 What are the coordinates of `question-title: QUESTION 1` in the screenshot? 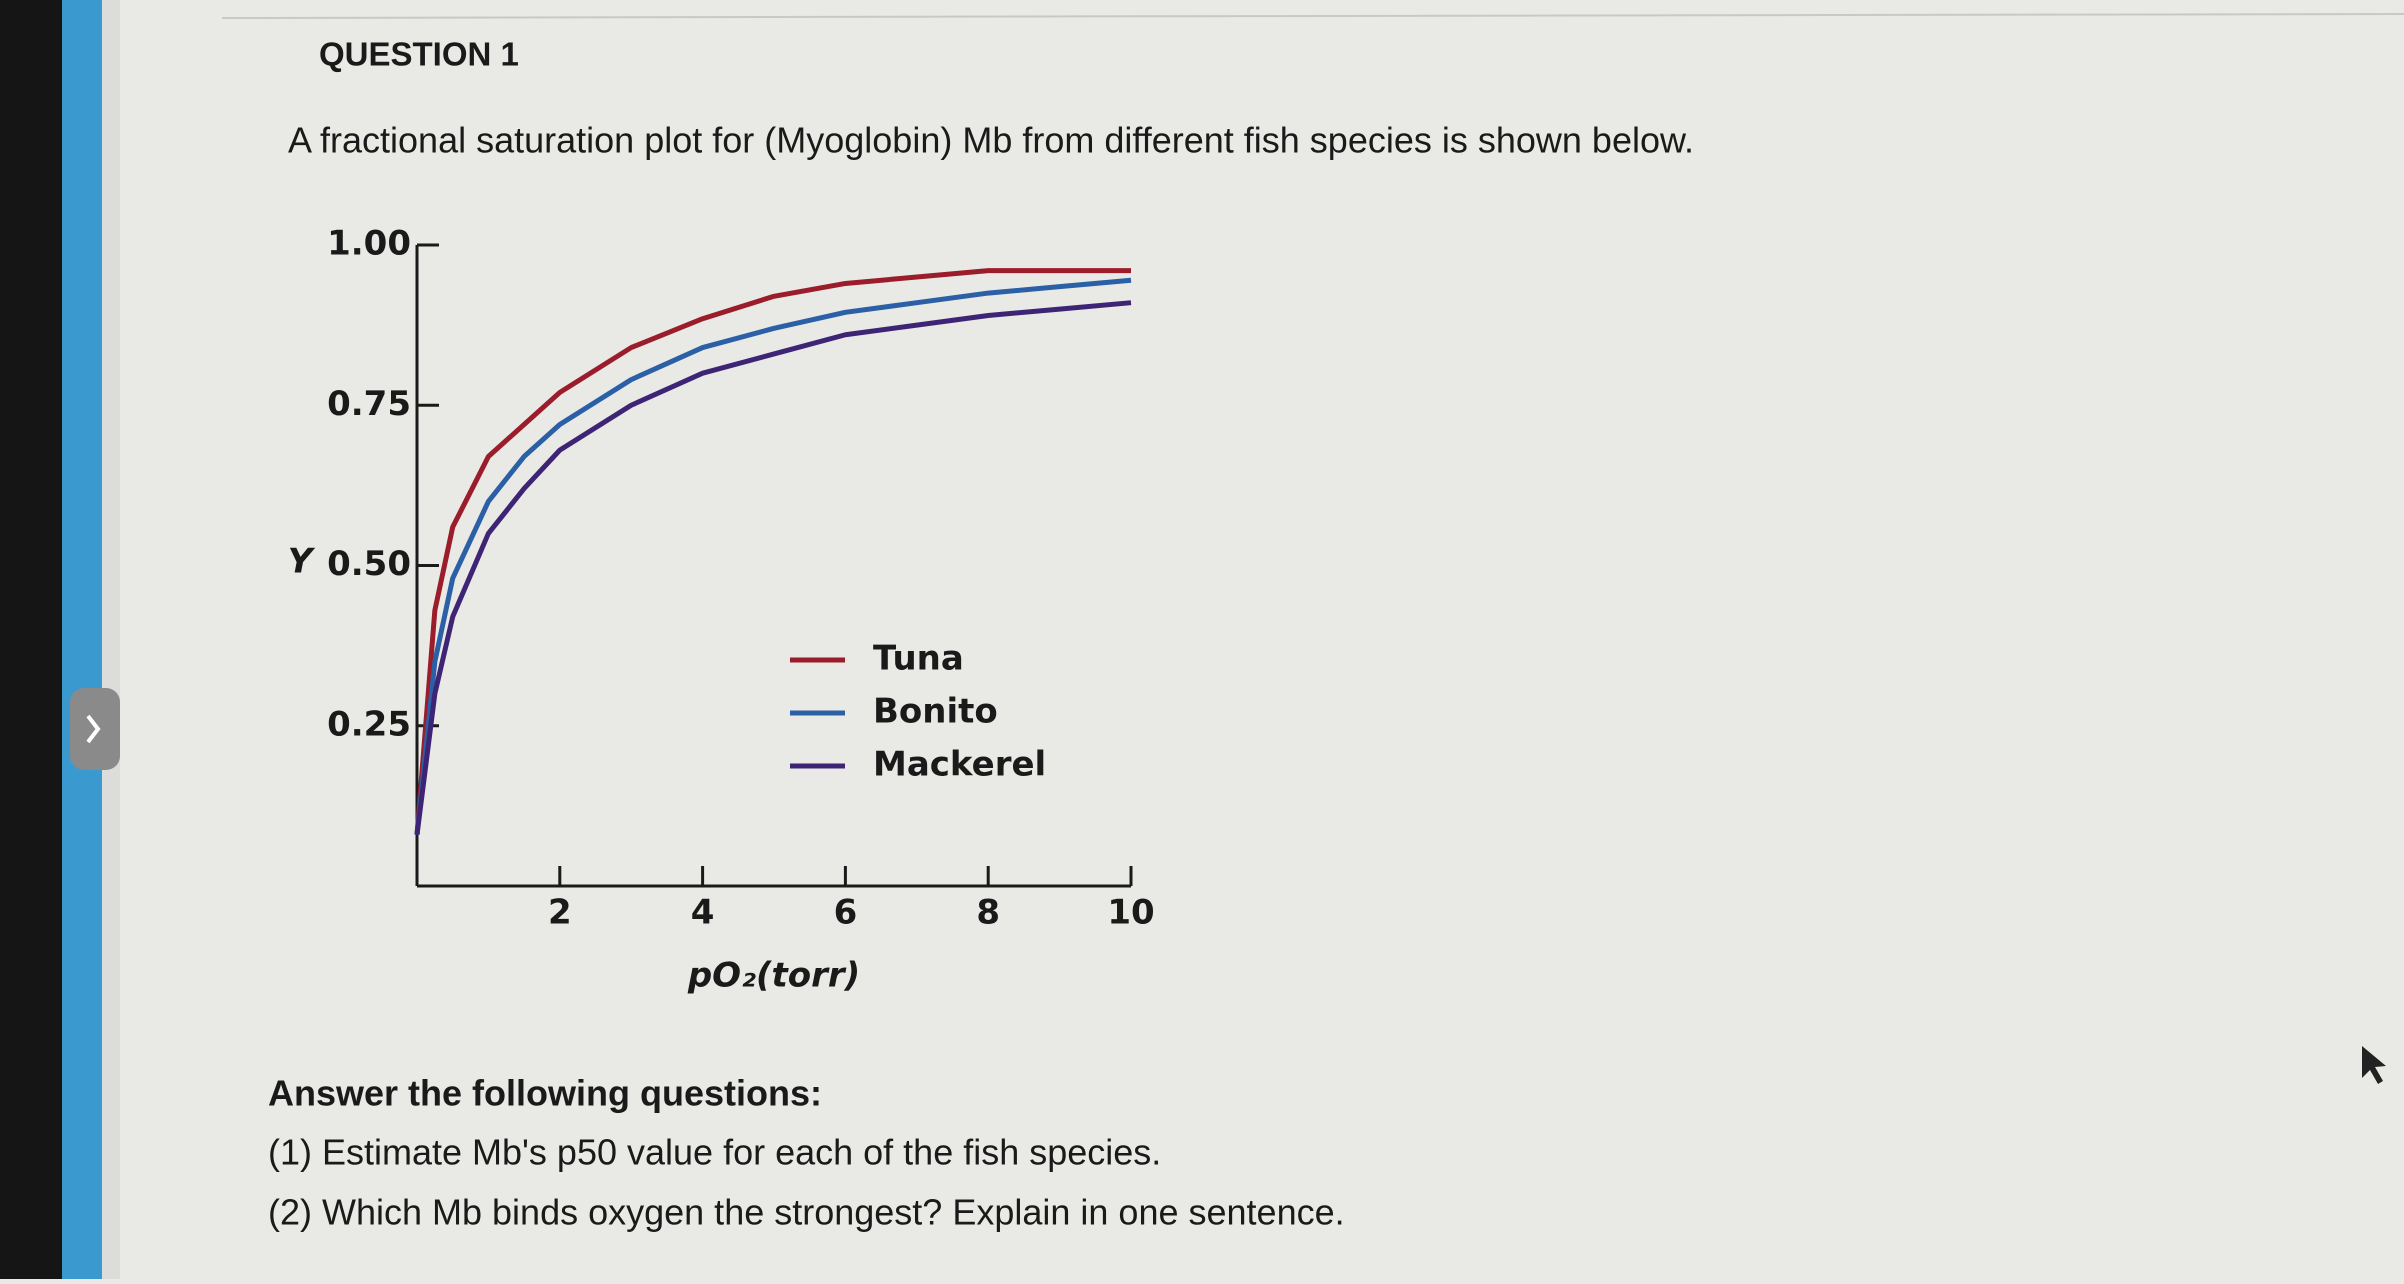 It's located at (419, 54).